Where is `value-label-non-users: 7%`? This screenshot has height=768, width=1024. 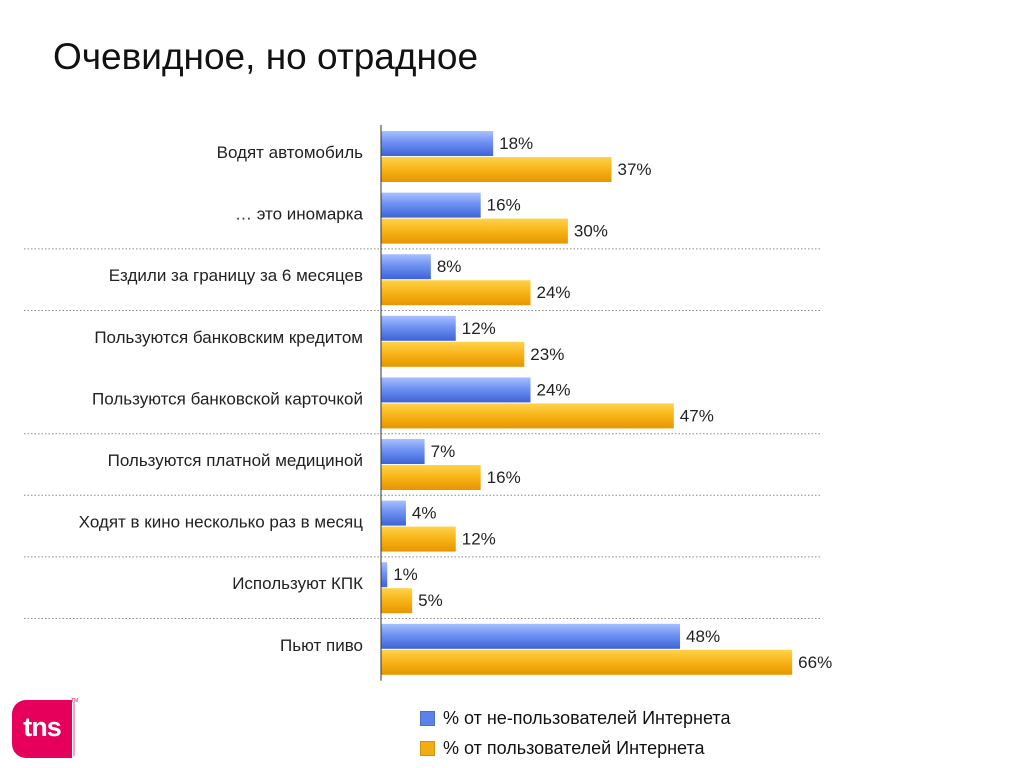
value-label-non-users: 7% is located at coordinates (443, 451).